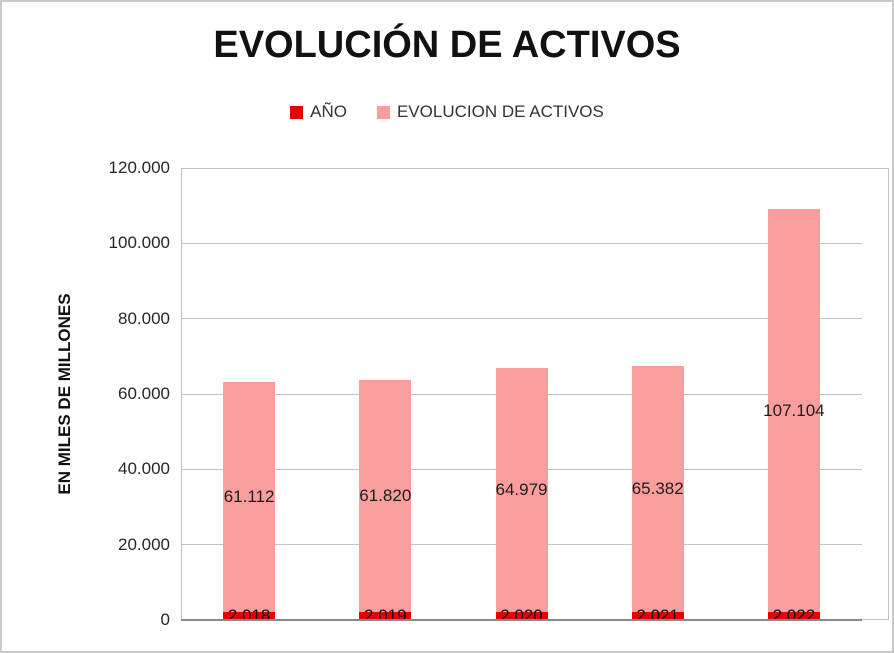 Image resolution: width=894 pixels, height=653 pixels. I want to click on y-tick-label: 0, so click(165, 619).